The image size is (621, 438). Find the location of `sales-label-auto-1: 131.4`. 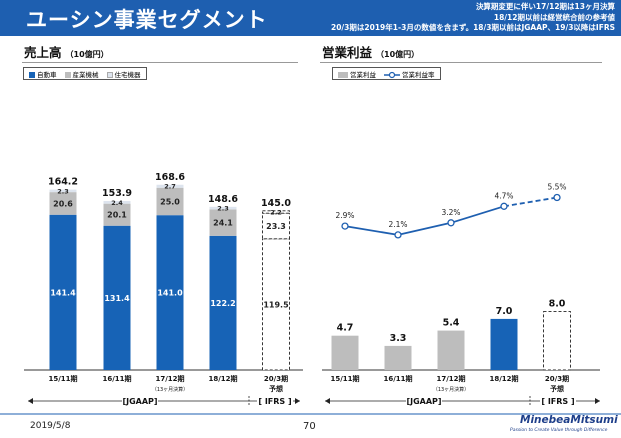

sales-label-auto-1: 131.4 is located at coordinates (117, 298).